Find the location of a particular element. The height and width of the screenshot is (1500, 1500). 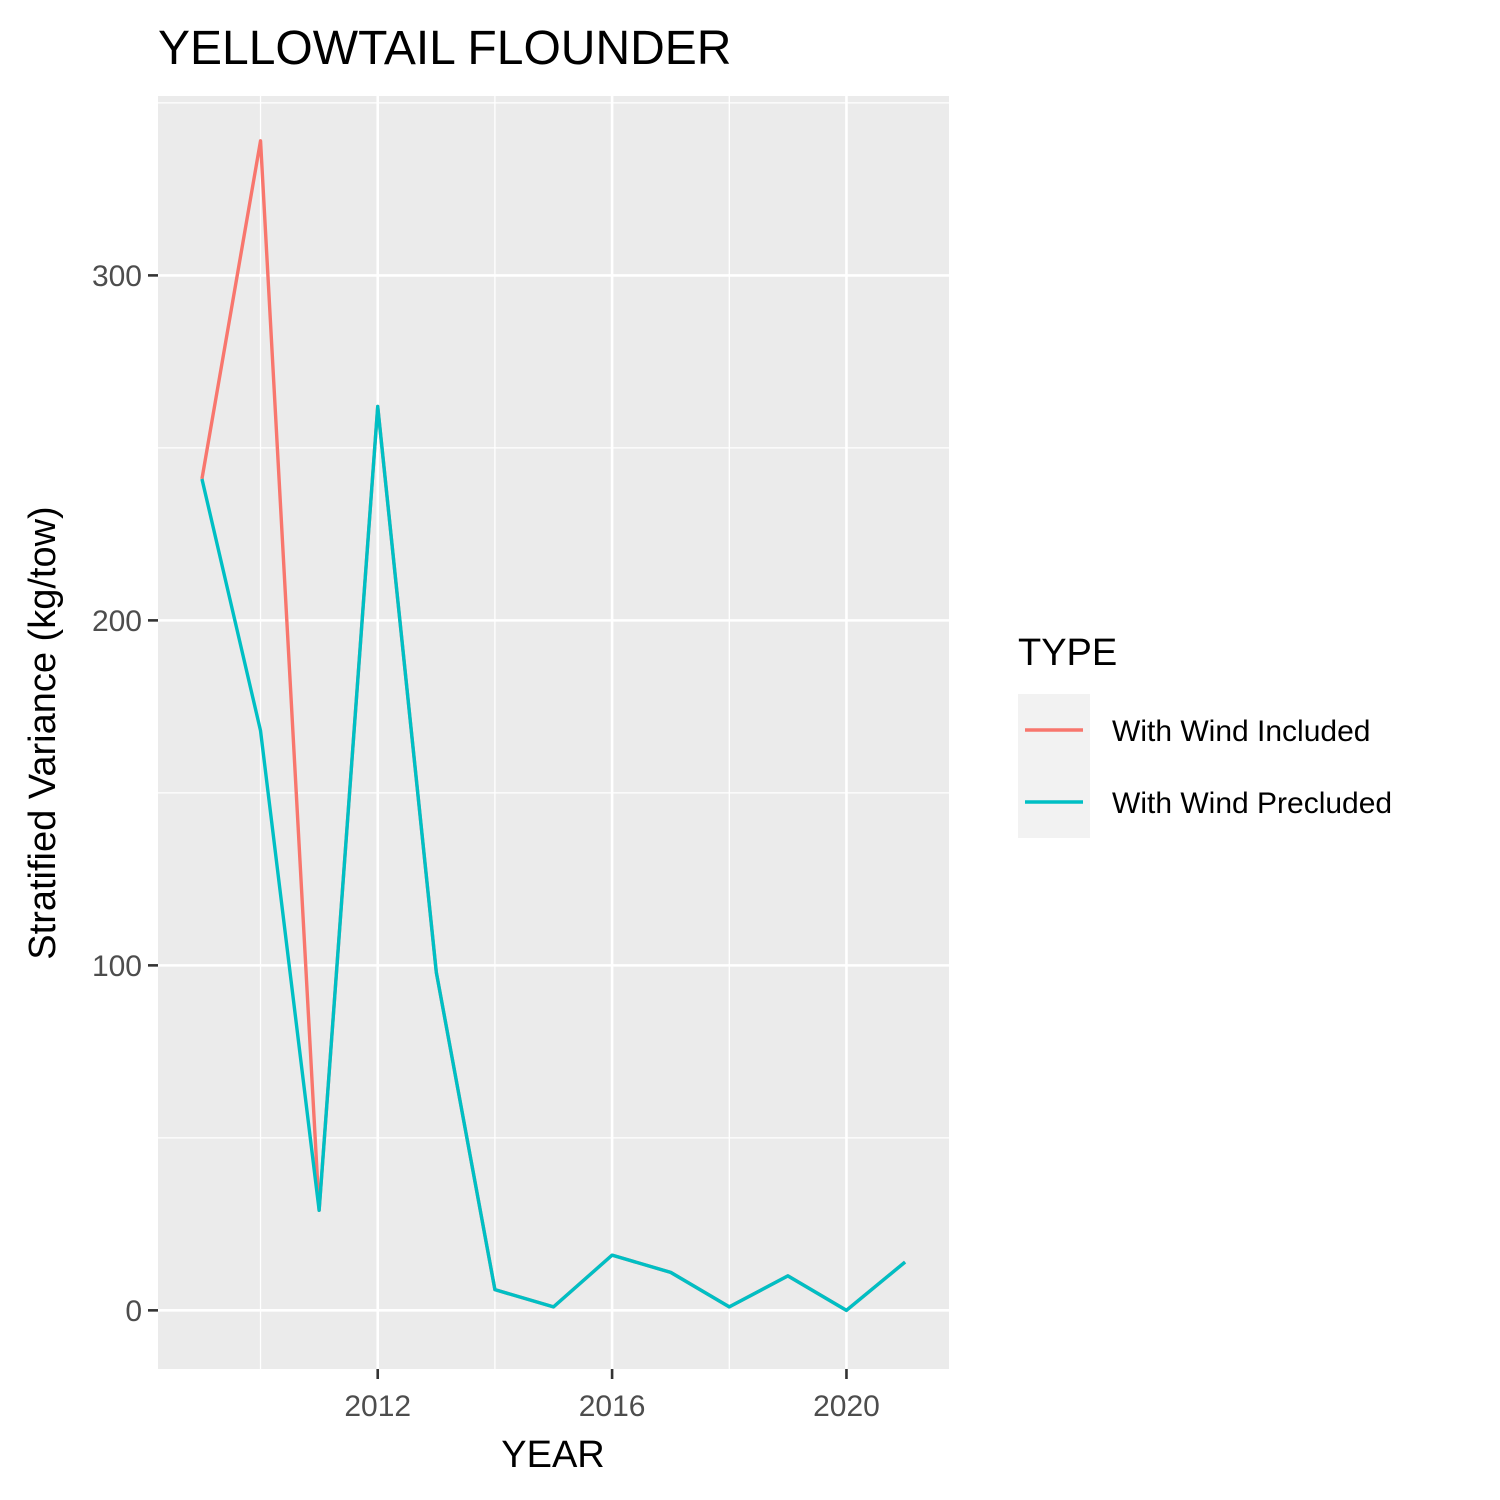

x-axis-title: YEAR is located at coordinates (552, 1455).